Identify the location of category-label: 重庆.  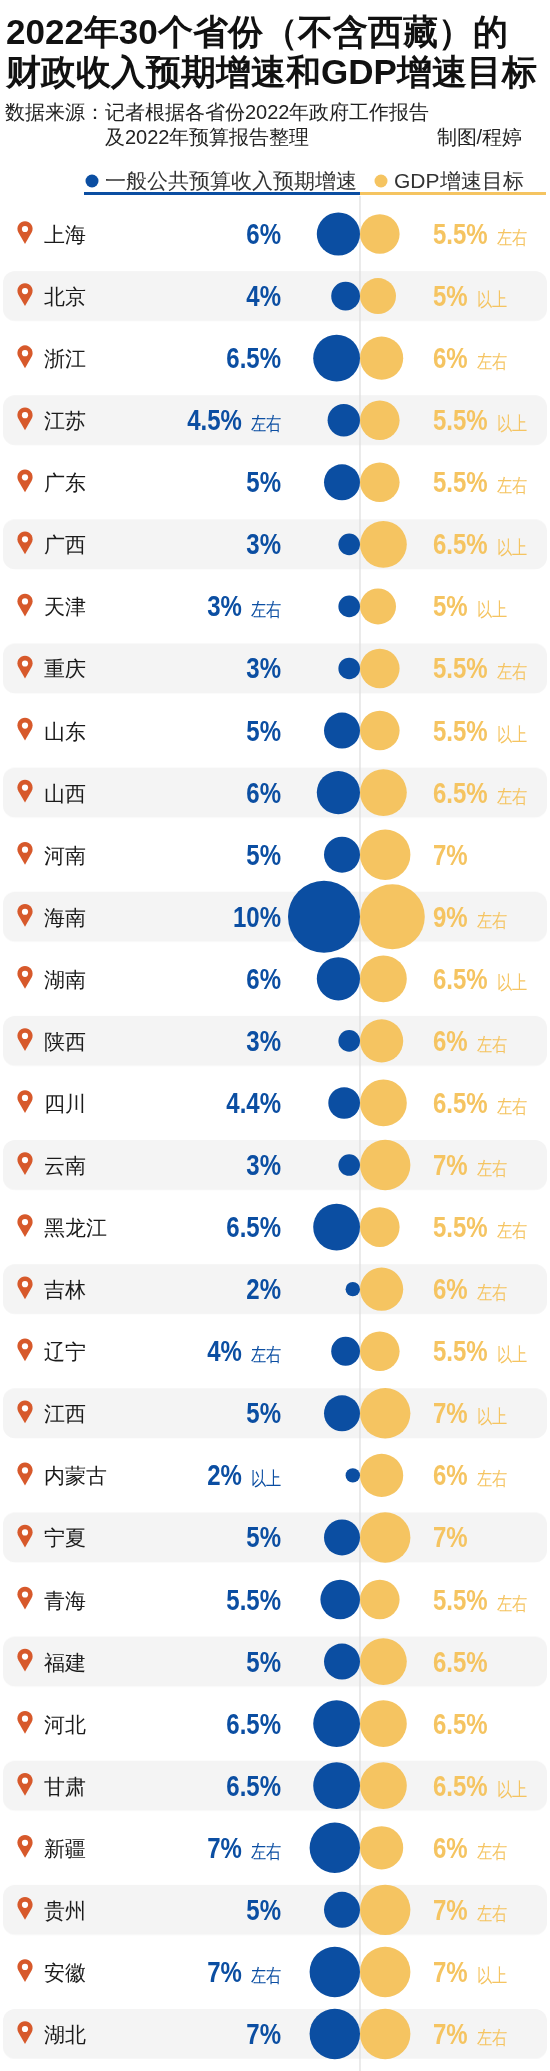
(65, 669).